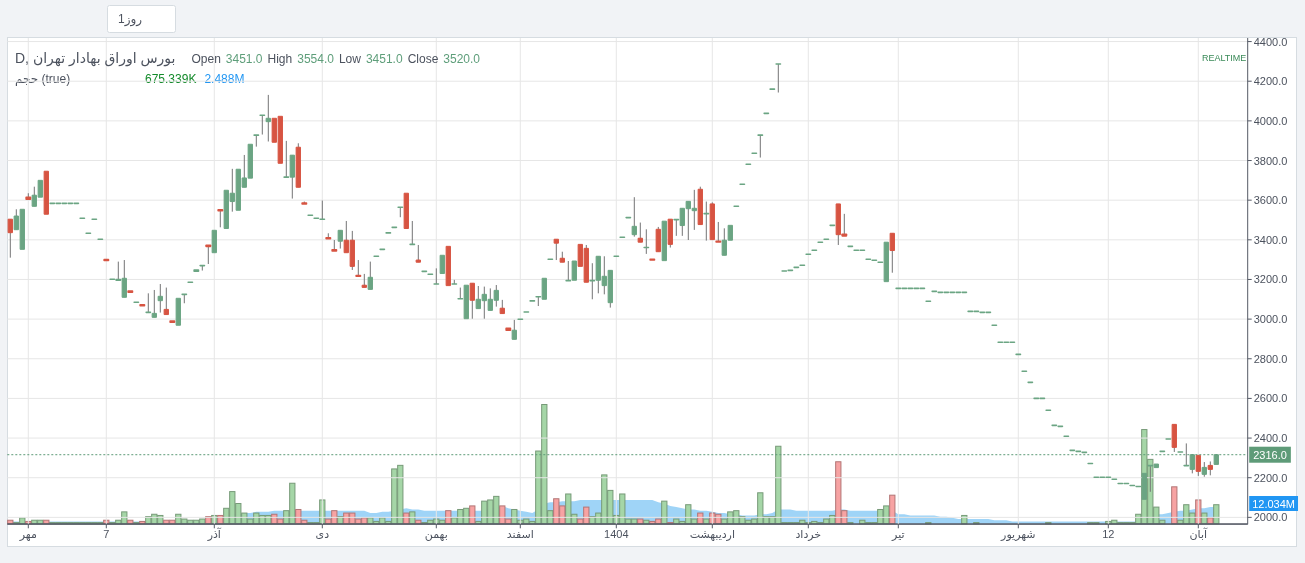 The width and height of the screenshot is (1305, 563). What do you see at coordinates (171, 78) in the screenshot?
I see `annotation: 675.339K` at bounding box center [171, 78].